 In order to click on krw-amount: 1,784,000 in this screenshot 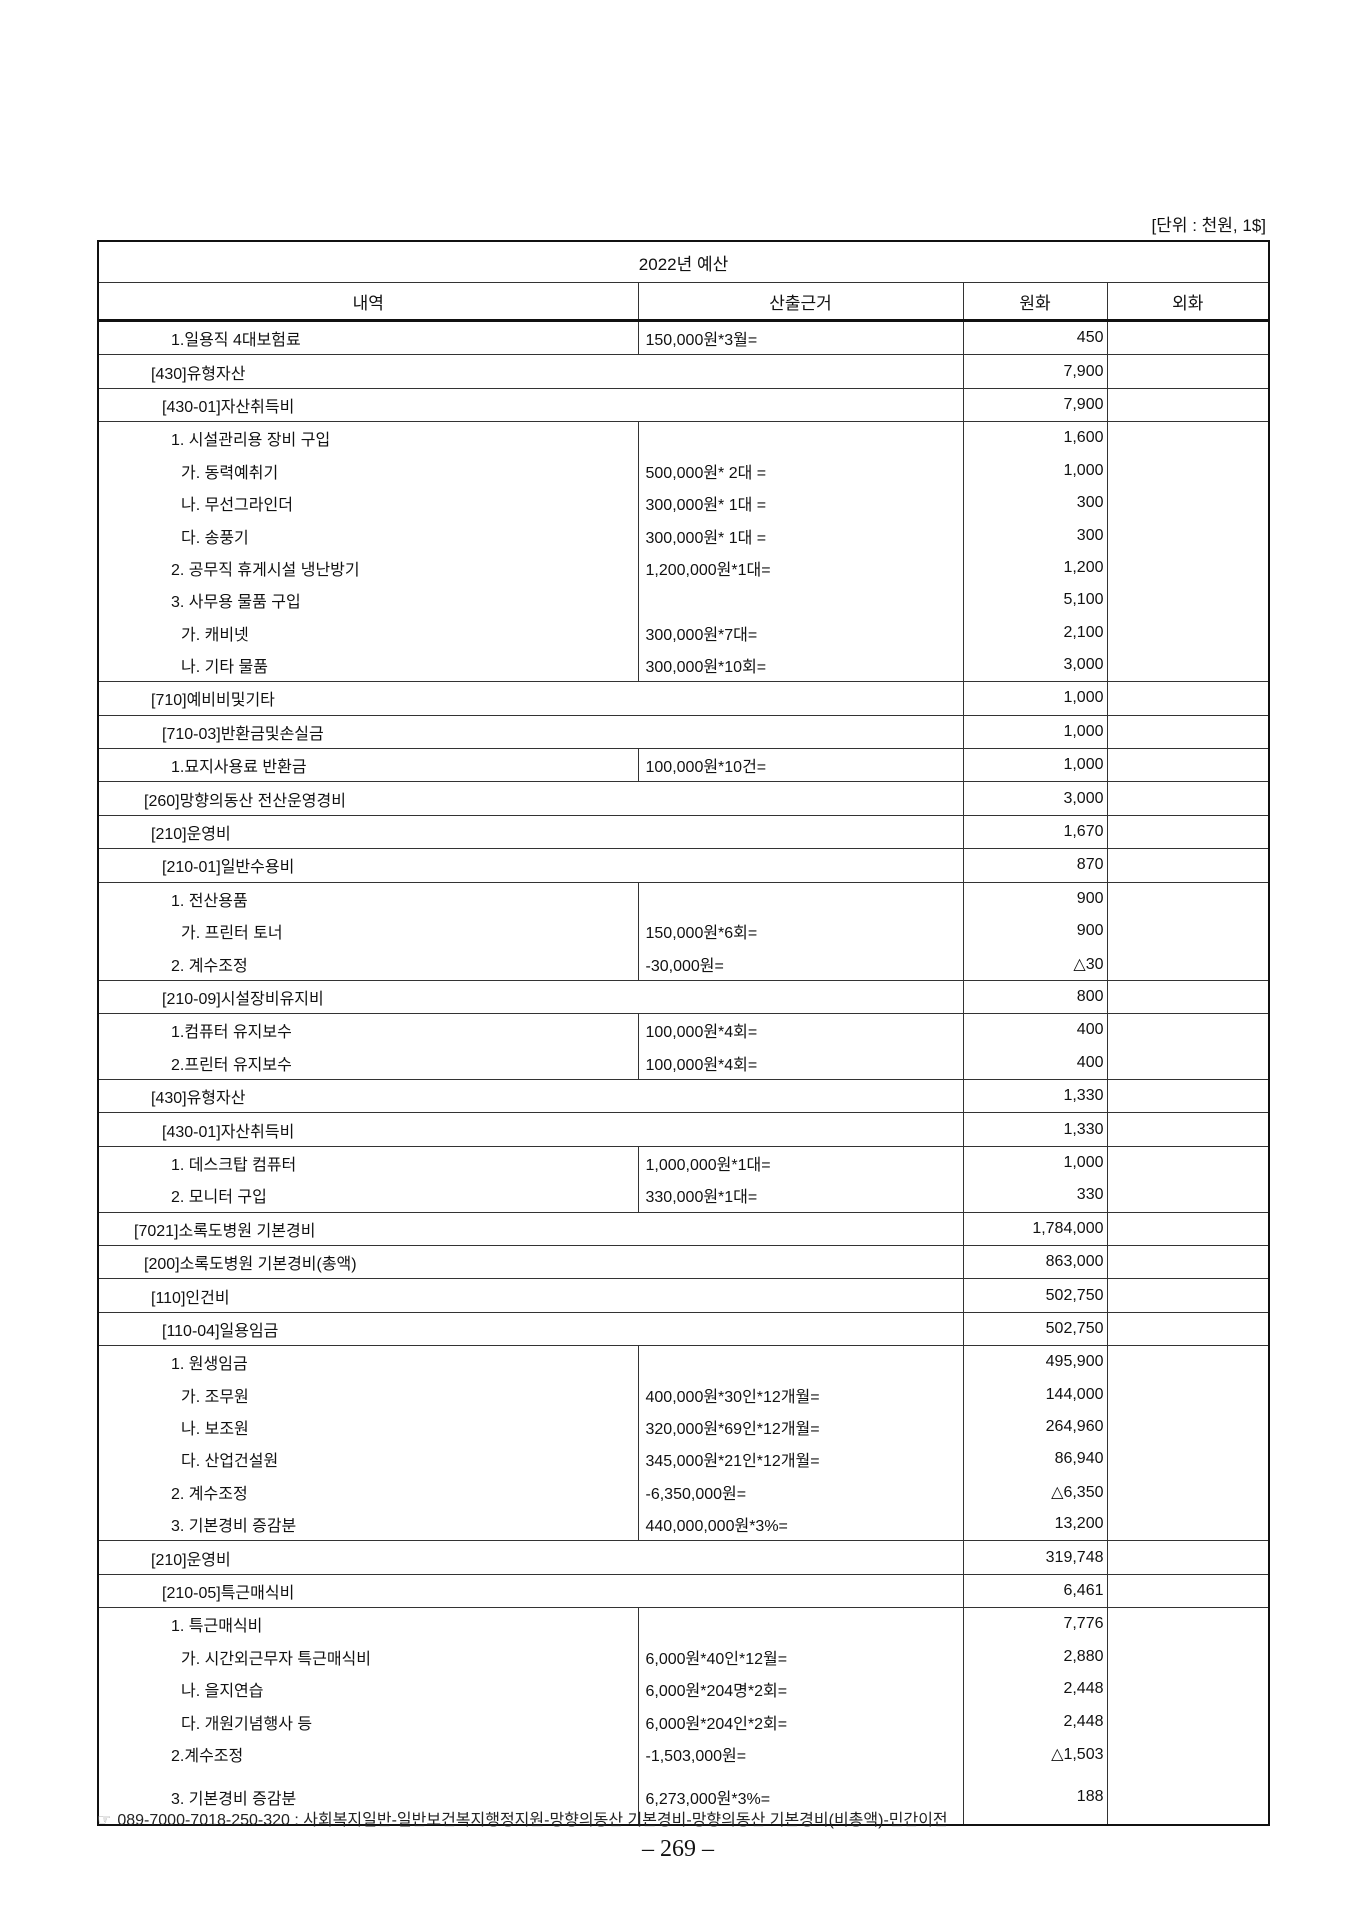, I will do `click(1035, 1228)`.